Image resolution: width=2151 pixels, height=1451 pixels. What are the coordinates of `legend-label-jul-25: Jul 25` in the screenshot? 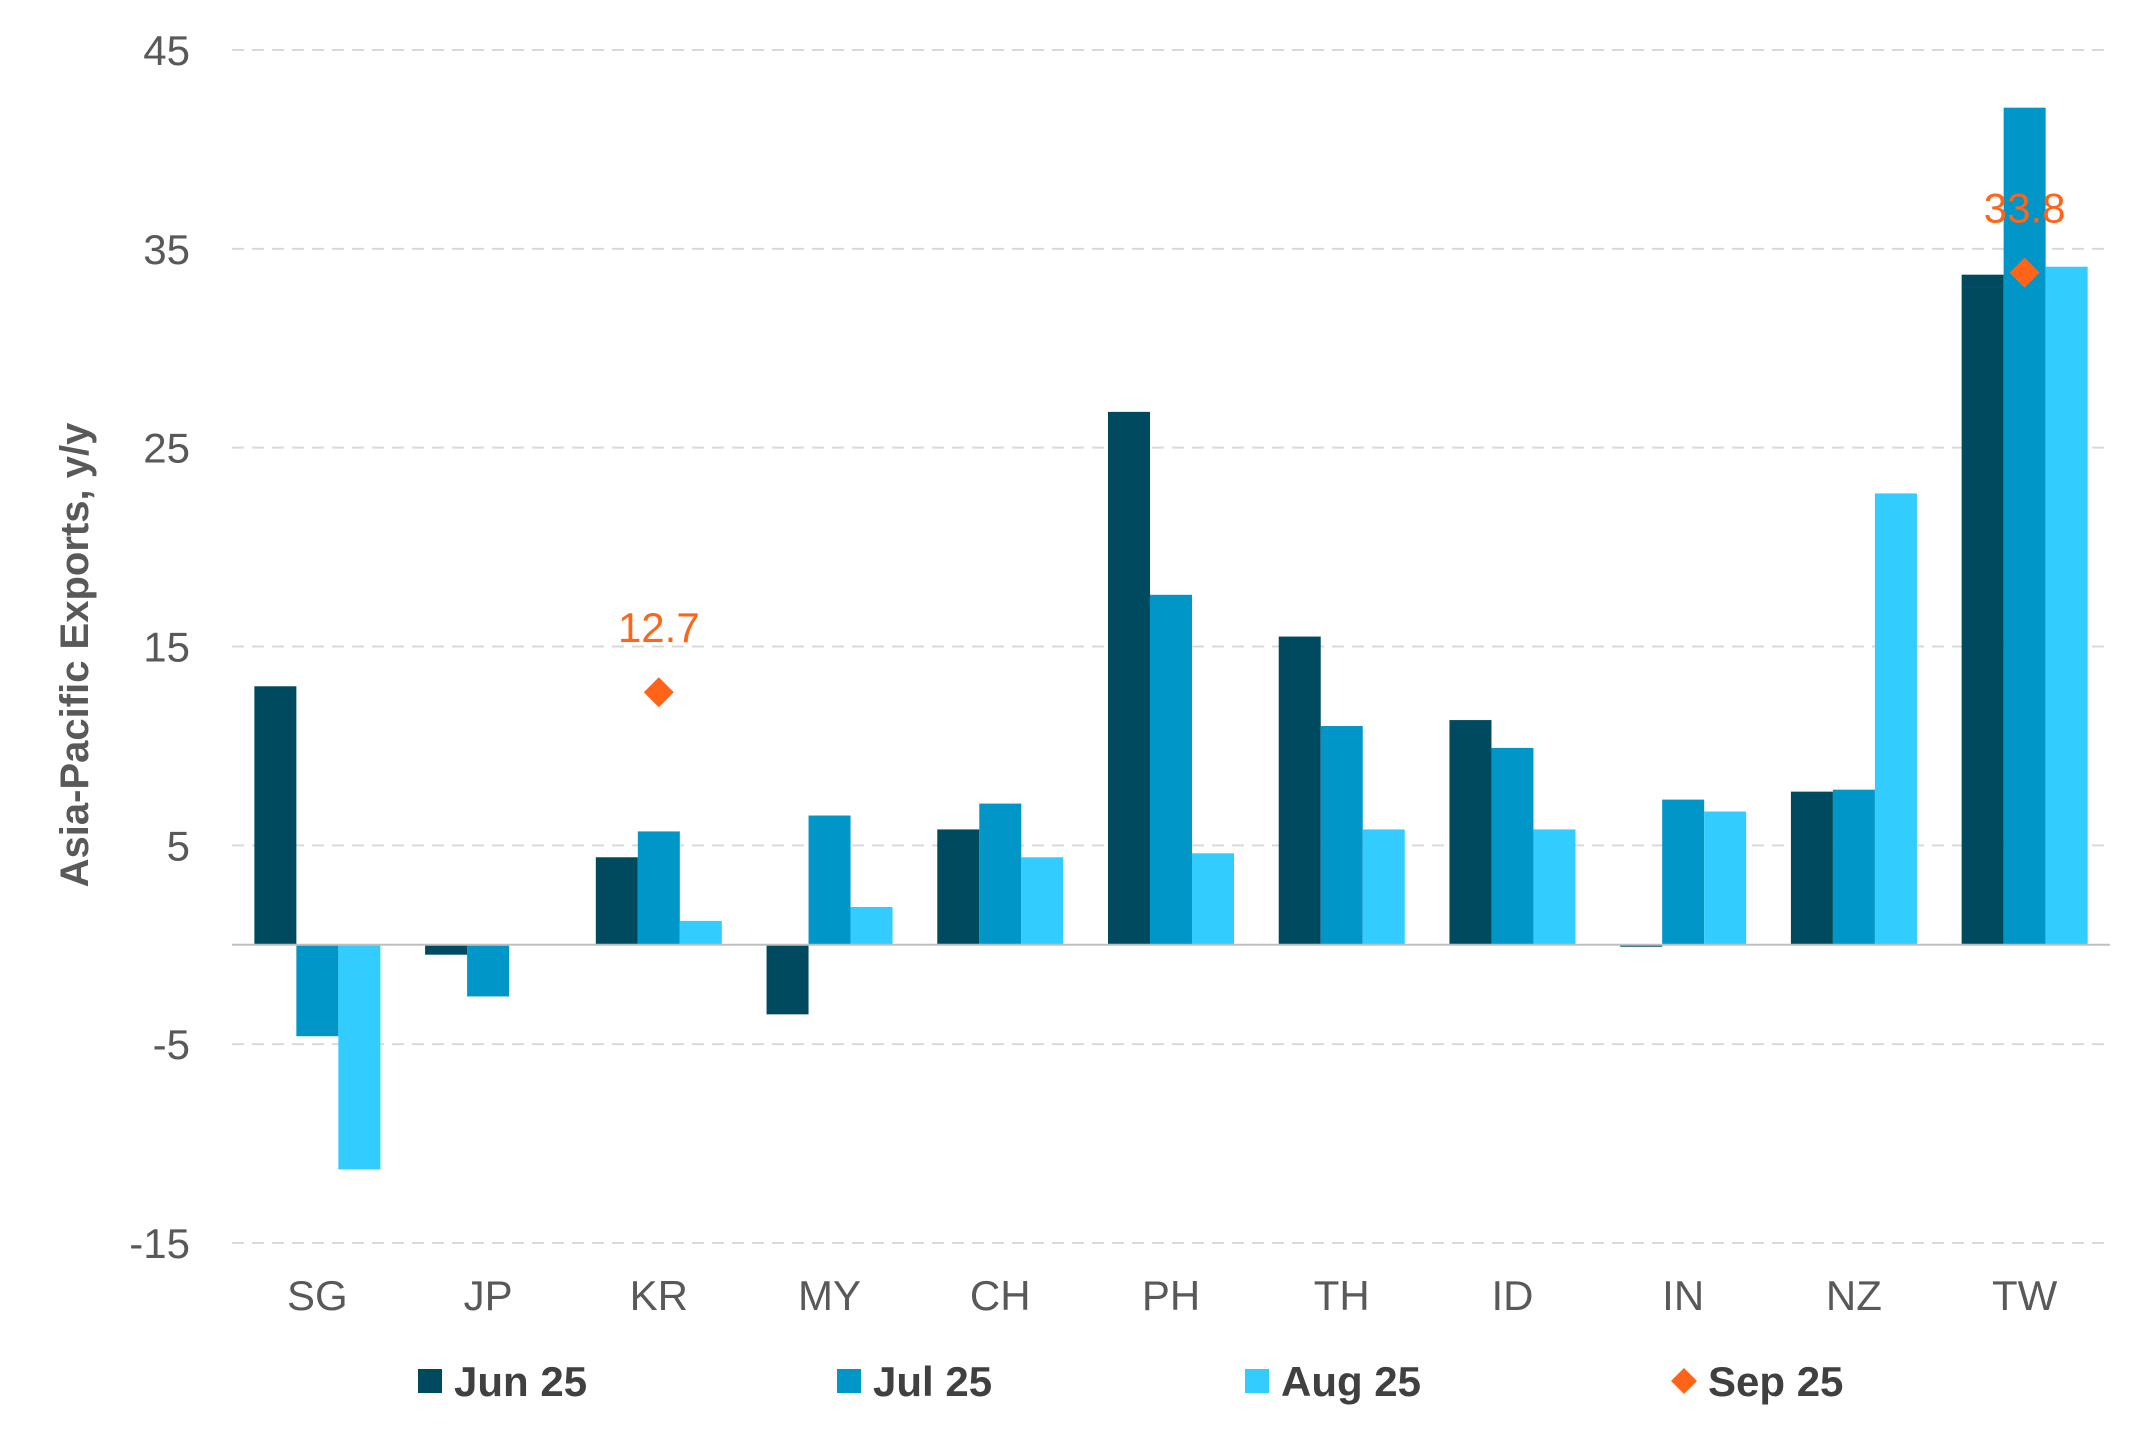 It's located at (932, 1381).